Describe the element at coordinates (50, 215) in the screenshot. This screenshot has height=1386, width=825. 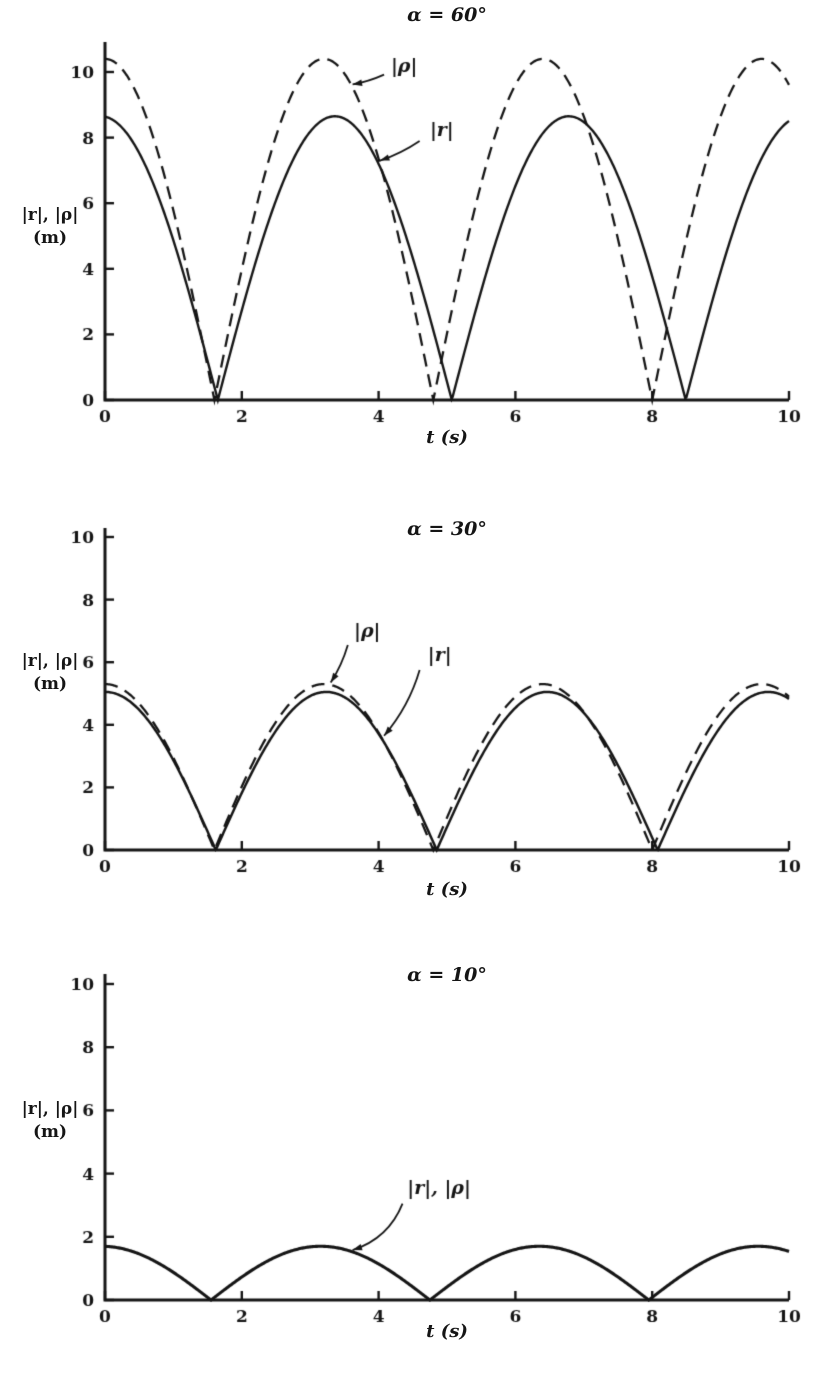
I see `chart1-y-axis-label-main: |r|, |ρ|` at that location.